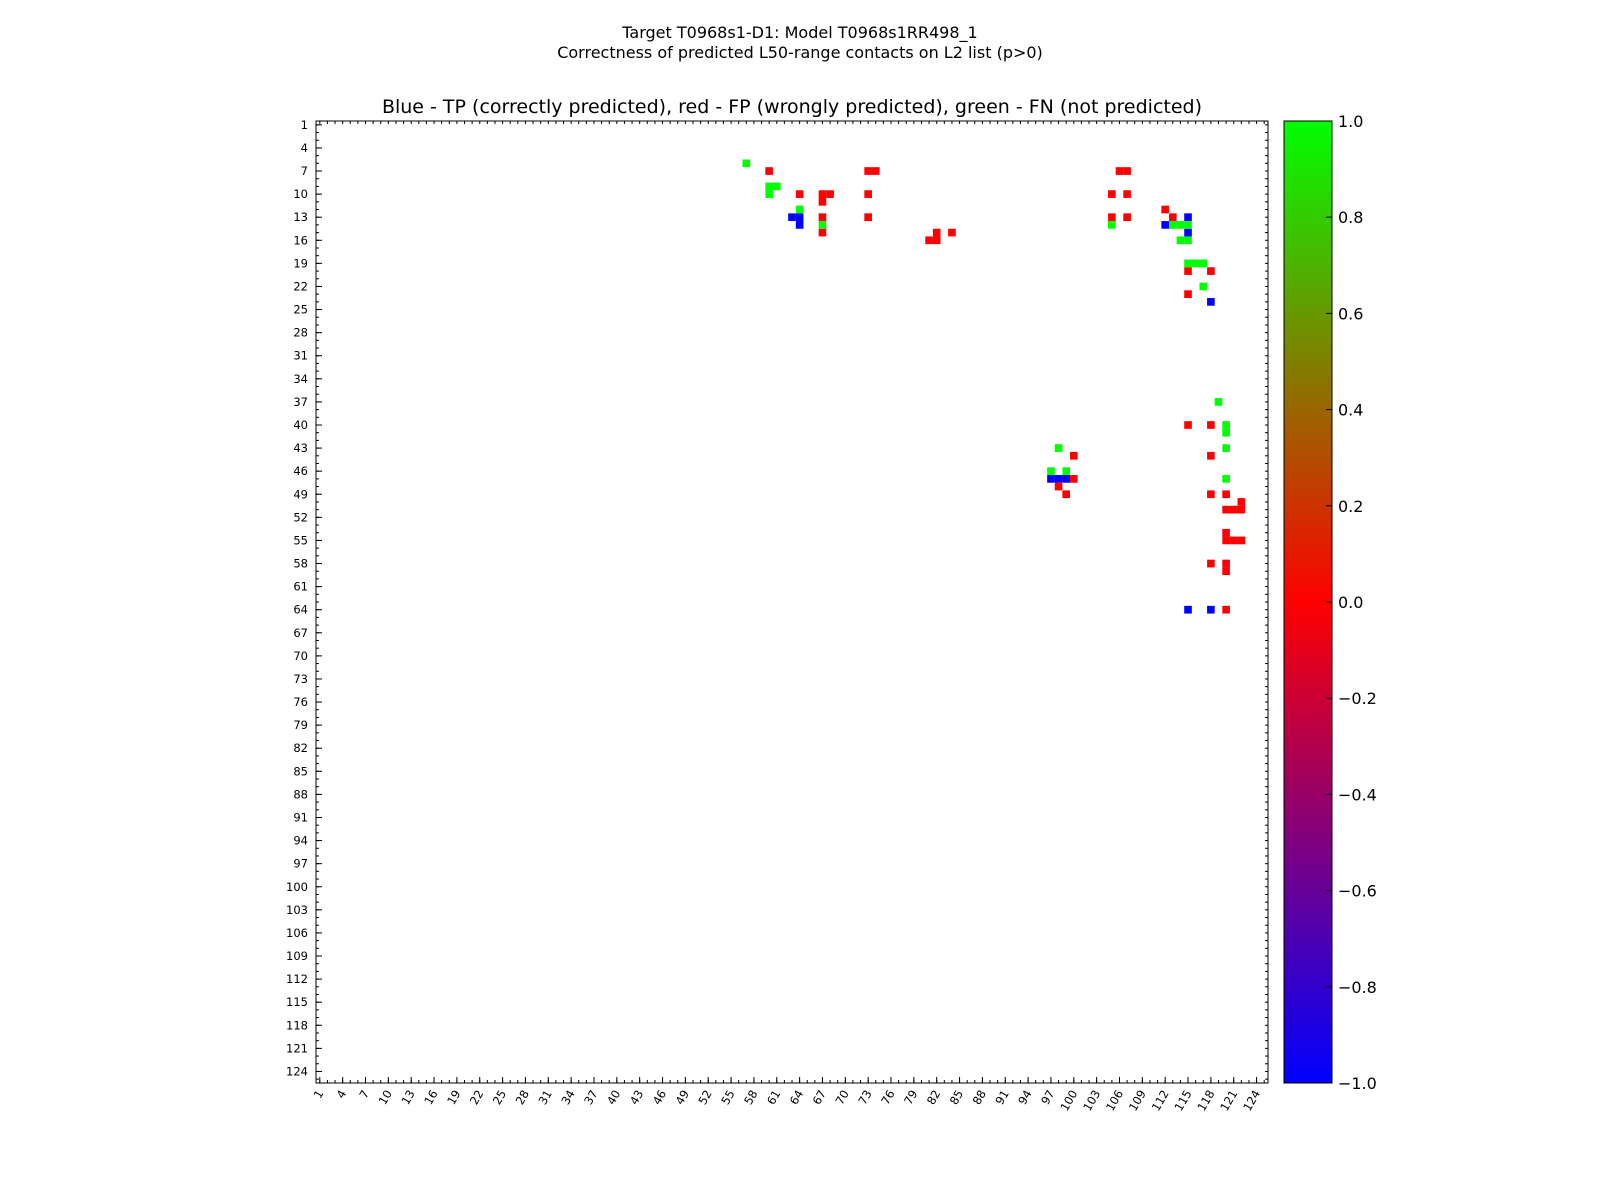 The width and height of the screenshot is (1600, 1200). I want to click on y-tick-label: 94, so click(300, 841).